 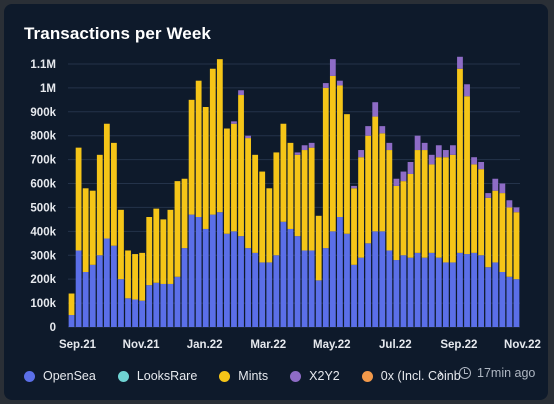 What do you see at coordinates (60, 376) in the screenshot?
I see `legend-item-opensea: OpenSea` at bounding box center [60, 376].